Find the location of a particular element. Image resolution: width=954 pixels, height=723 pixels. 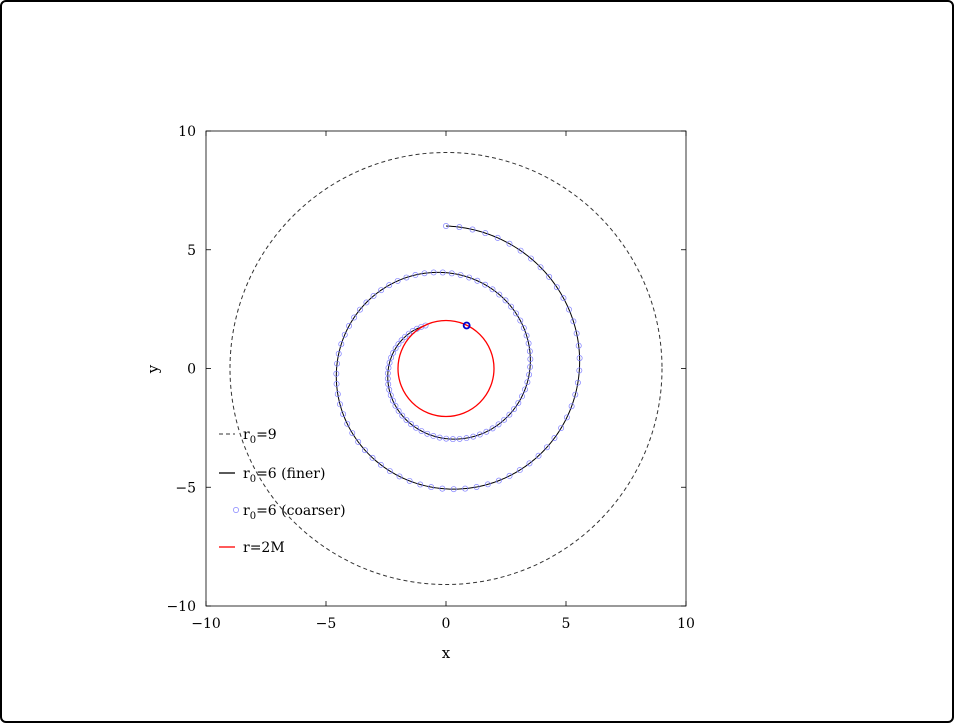

y-tick-label: 10 is located at coordinates (187, 132).